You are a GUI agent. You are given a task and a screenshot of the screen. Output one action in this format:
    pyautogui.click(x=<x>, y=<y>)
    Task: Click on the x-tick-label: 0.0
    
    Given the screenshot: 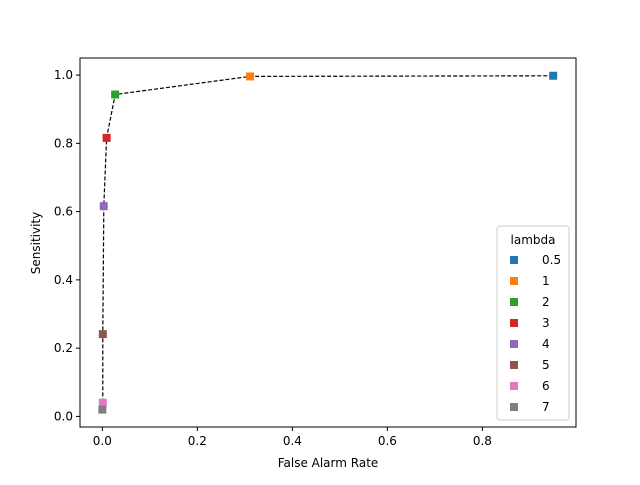 What is the action you would take?
    pyautogui.click(x=102, y=441)
    